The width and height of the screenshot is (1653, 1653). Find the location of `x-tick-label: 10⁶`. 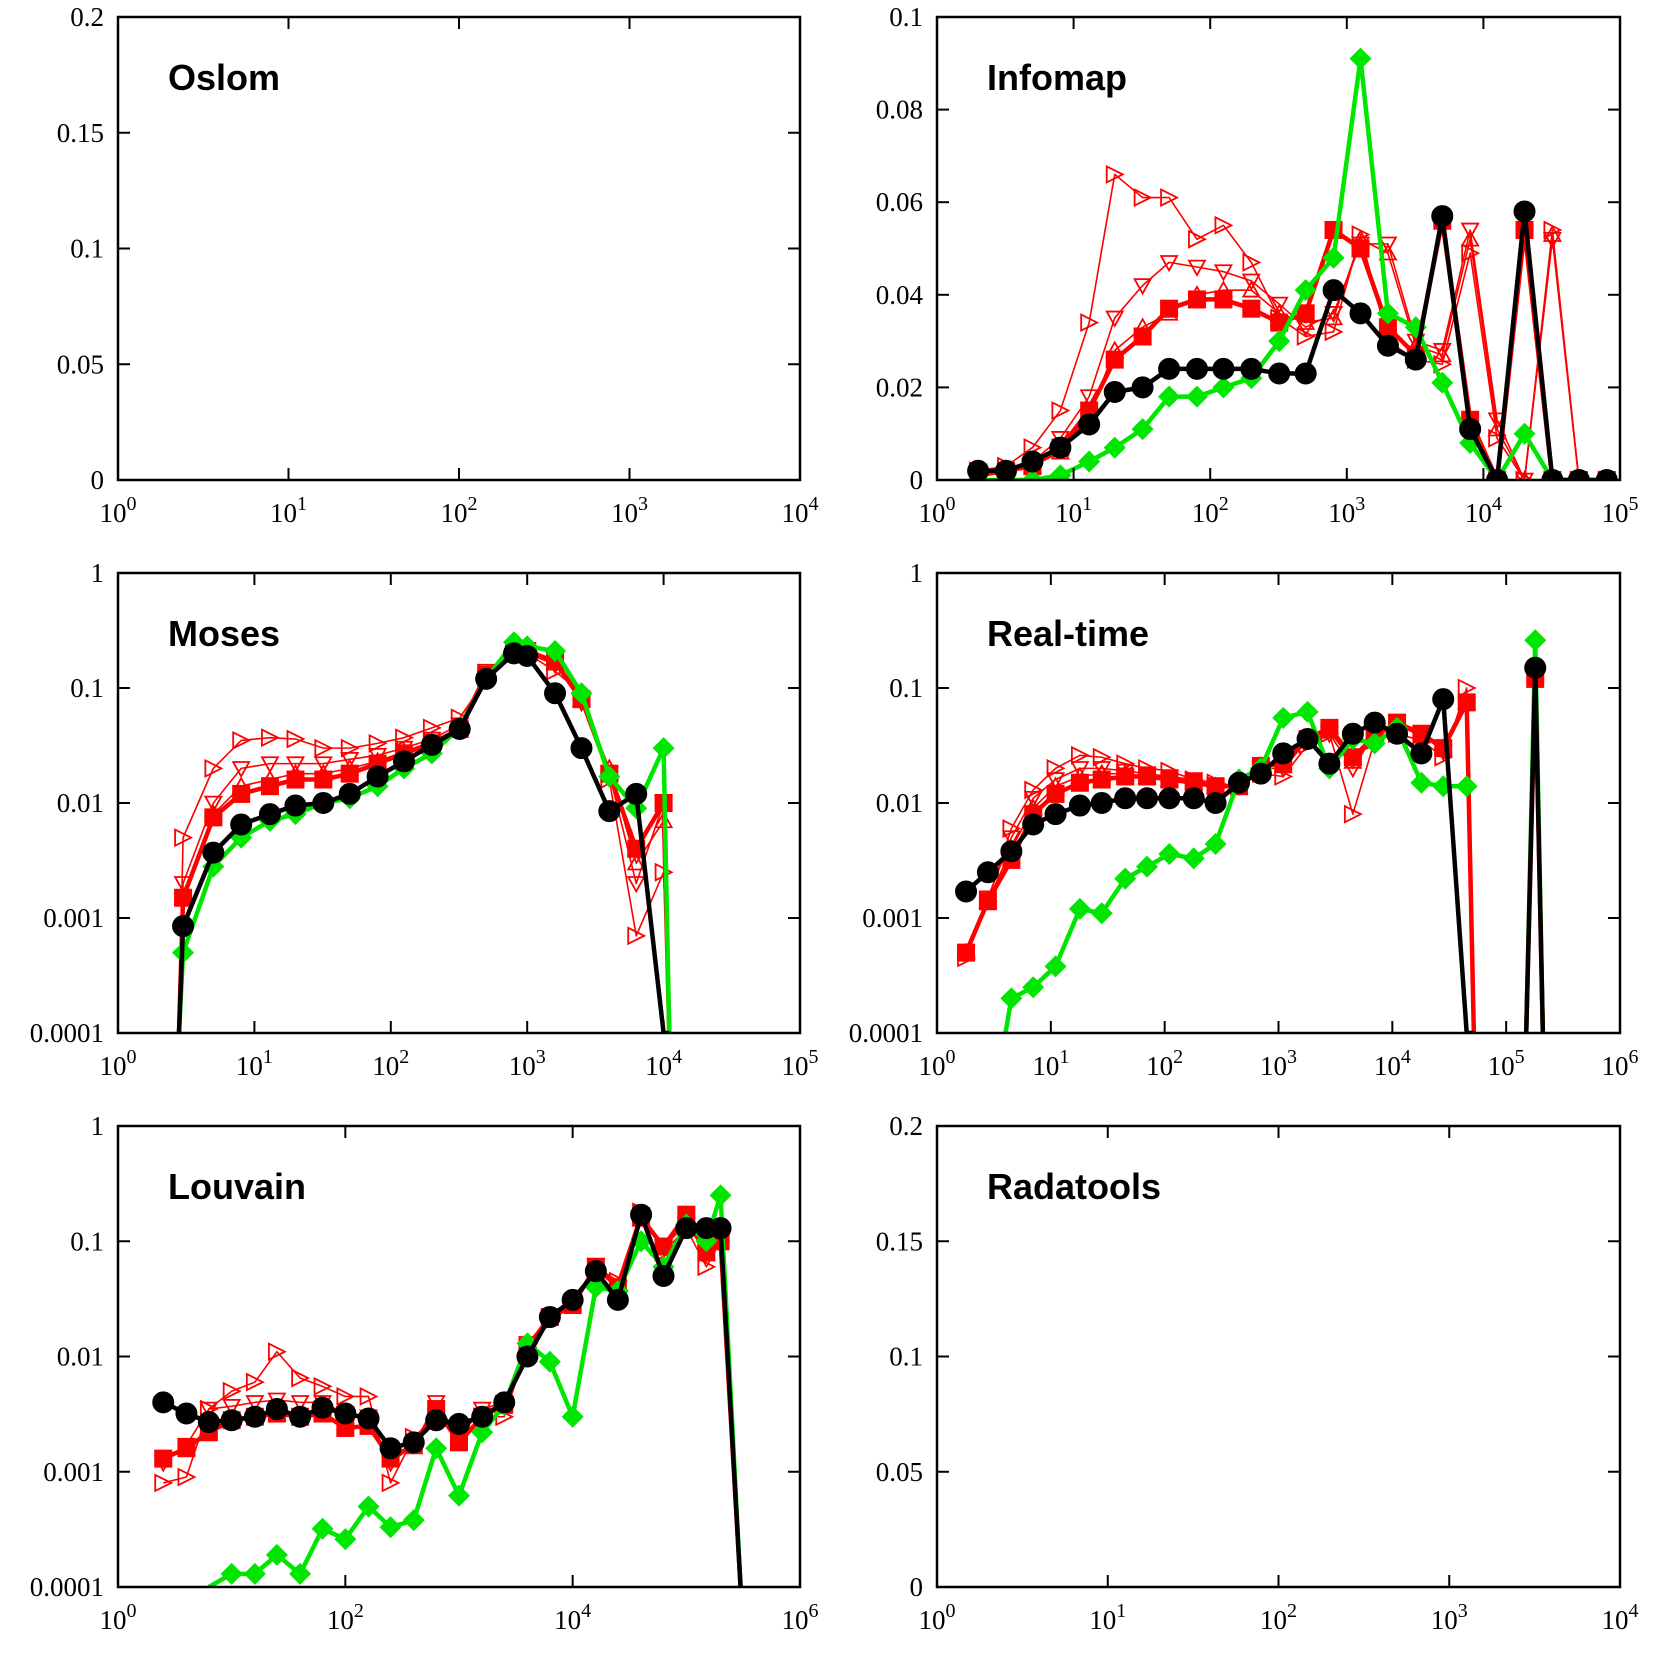

x-tick-label: 10⁶ is located at coordinates (1620, 1063).